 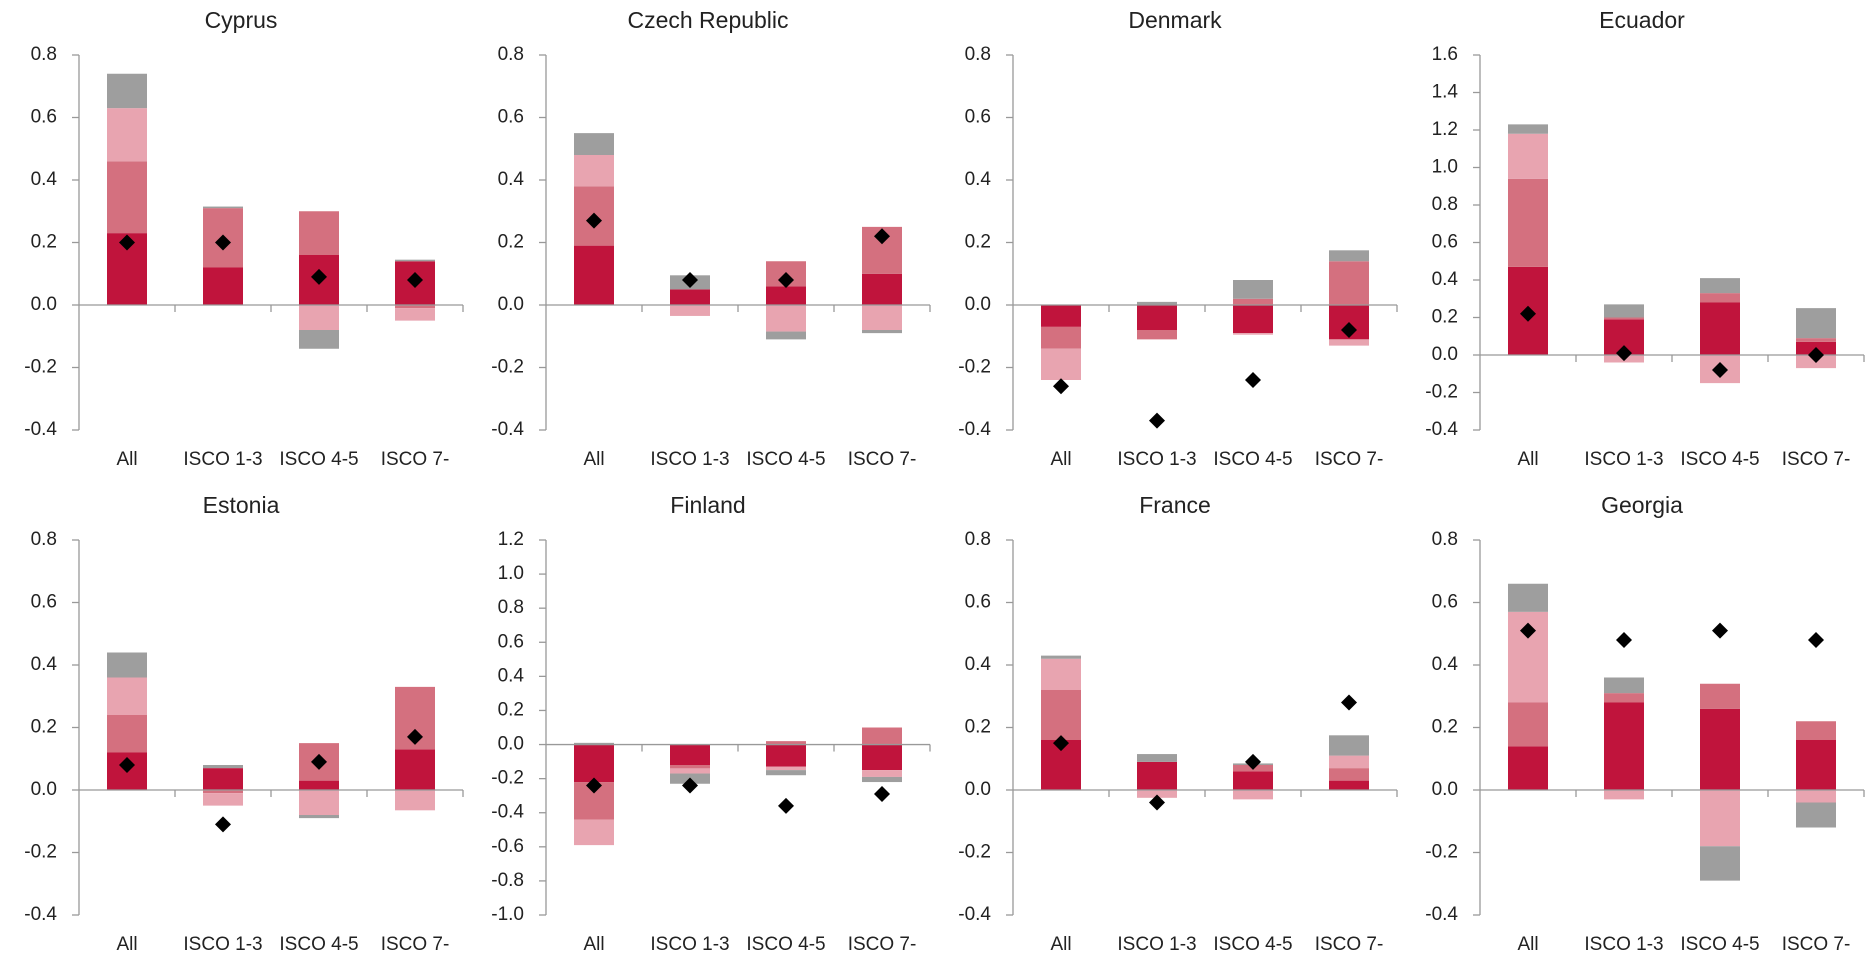 What do you see at coordinates (507, 880) in the screenshot?
I see `y-tick-label: -0.8` at bounding box center [507, 880].